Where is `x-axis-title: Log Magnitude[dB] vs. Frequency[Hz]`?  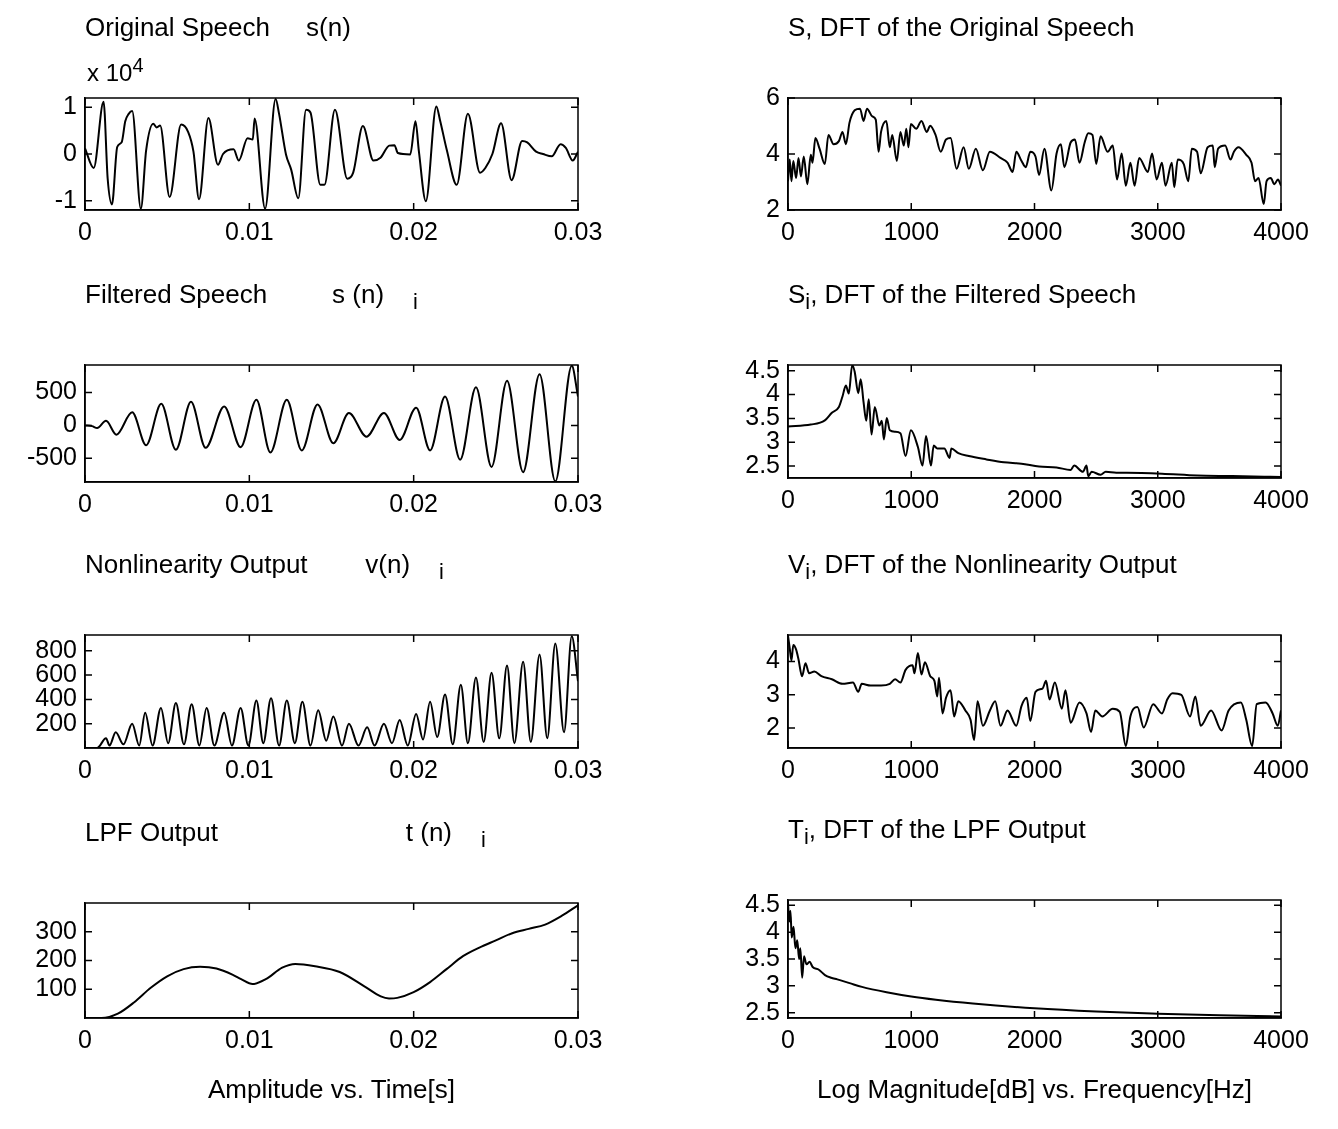 x-axis-title: Log Magnitude[dB] vs. Frequency[Hz] is located at coordinates (1034, 1089).